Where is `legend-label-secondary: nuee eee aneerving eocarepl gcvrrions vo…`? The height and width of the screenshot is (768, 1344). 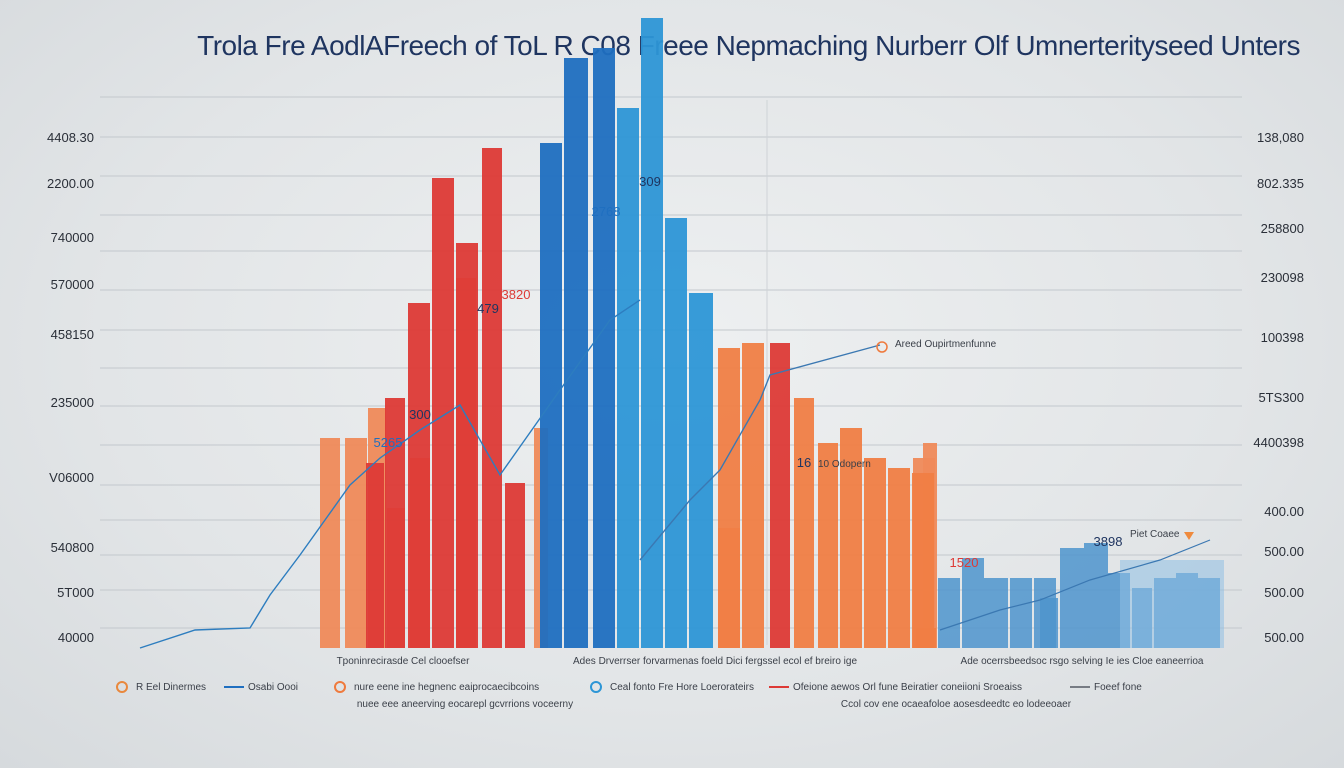
legend-label-secondary: nuee eee aneerving eocarepl gcvrrions vo… is located at coordinates (465, 704).